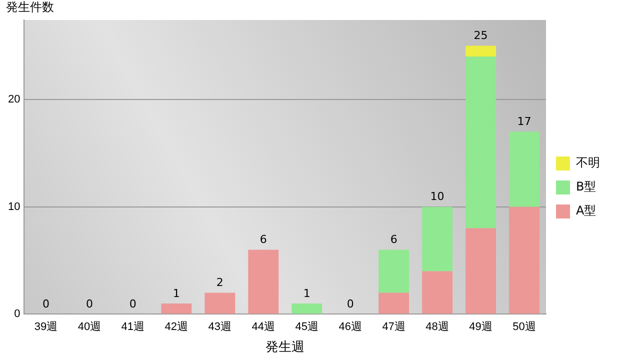 This screenshot has width=620, height=355. What do you see at coordinates (17, 314) in the screenshot?
I see `y-tick-label: 0` at bounding box center [17, 314].